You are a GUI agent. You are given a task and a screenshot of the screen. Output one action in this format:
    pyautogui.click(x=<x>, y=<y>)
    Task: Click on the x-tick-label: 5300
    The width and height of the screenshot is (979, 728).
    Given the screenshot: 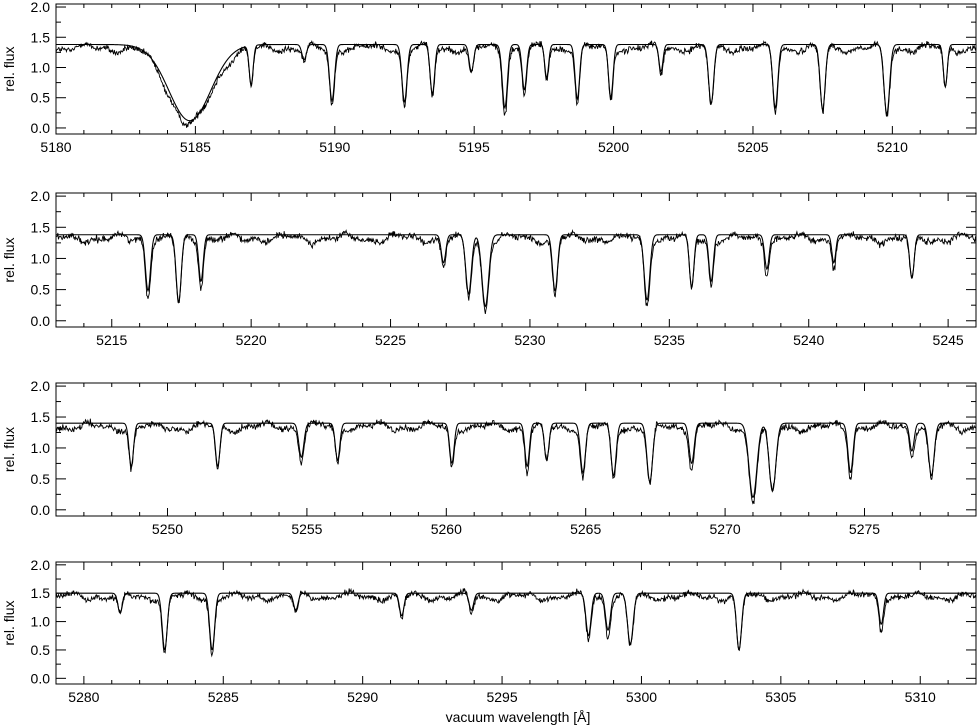 What is the action you would take?
    pyautogui.click(x=641, y=697)
    